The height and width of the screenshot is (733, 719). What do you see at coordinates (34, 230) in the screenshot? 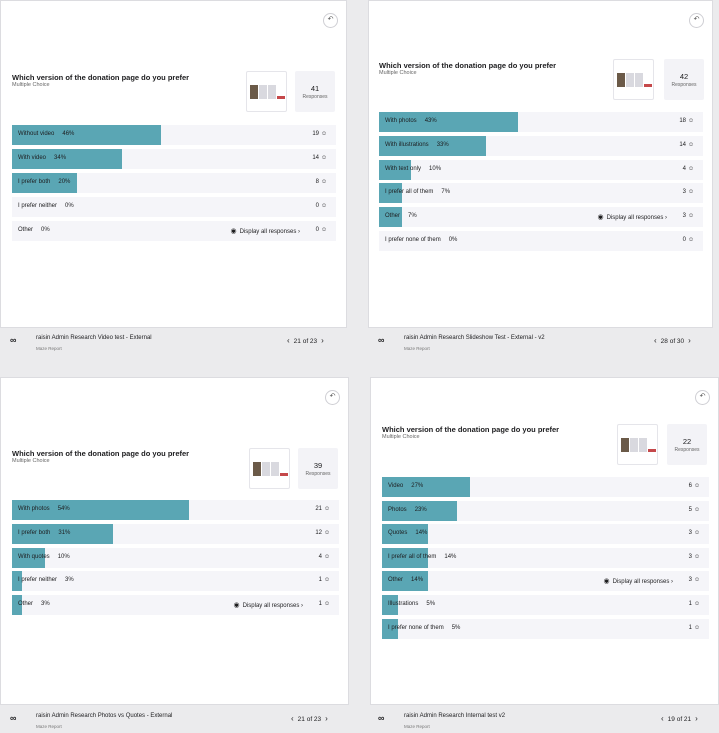
I see `answer-label: Other 0%` at bounding box center [34, 230].